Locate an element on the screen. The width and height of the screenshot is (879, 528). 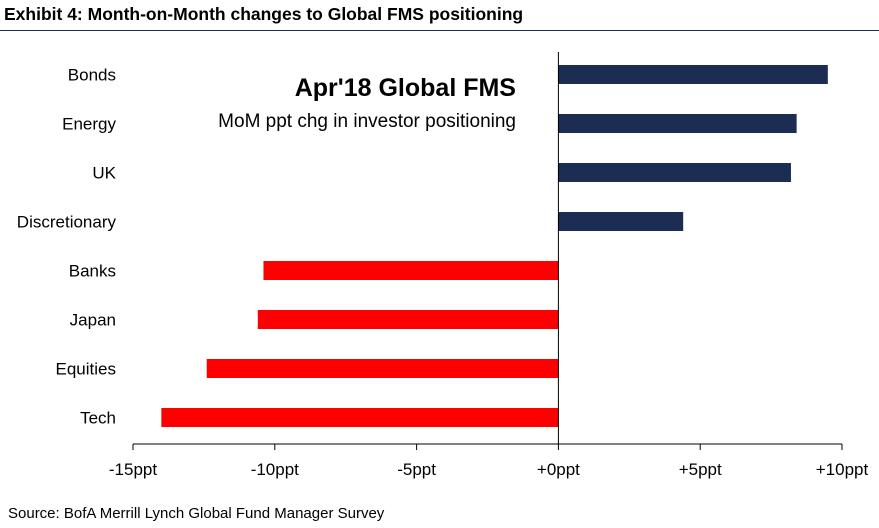
x-tick-label: -10ppt is located at coordinates (275, 469).